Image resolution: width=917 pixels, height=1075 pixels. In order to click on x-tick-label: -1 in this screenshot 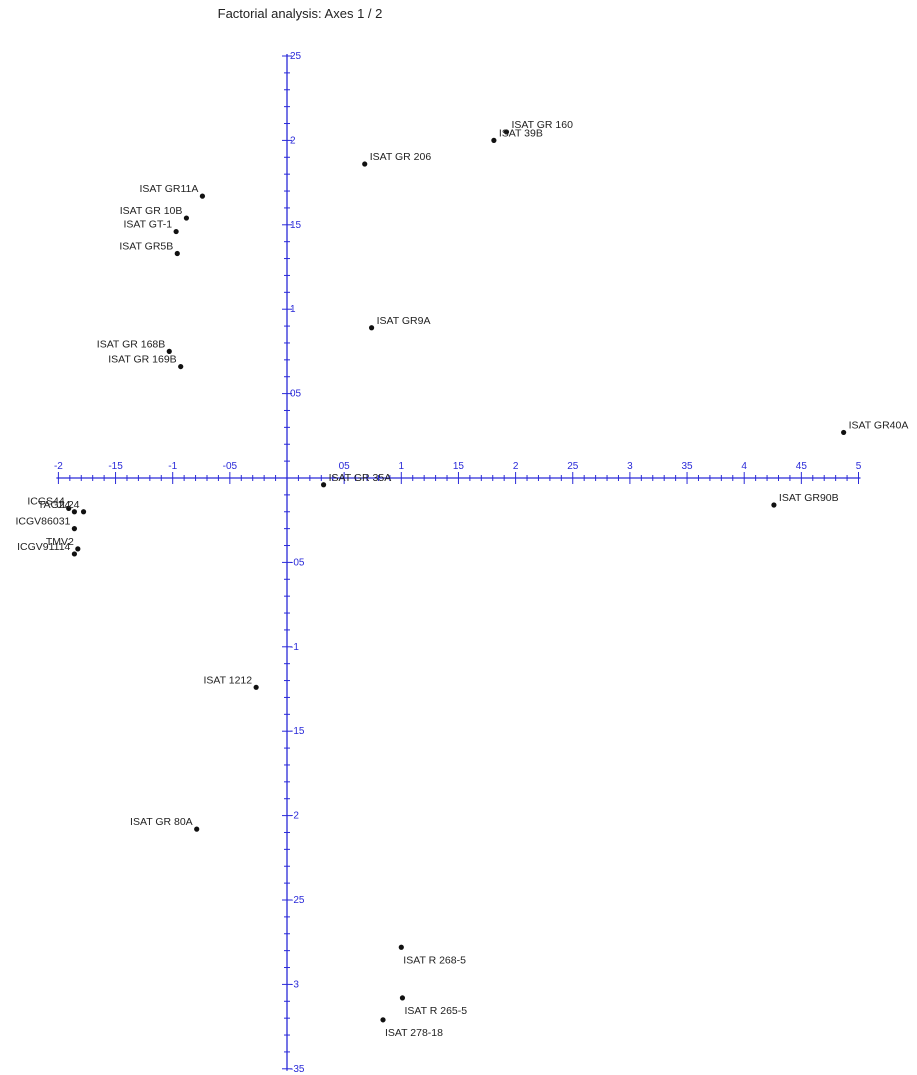, I will do `click(172, 466)`.